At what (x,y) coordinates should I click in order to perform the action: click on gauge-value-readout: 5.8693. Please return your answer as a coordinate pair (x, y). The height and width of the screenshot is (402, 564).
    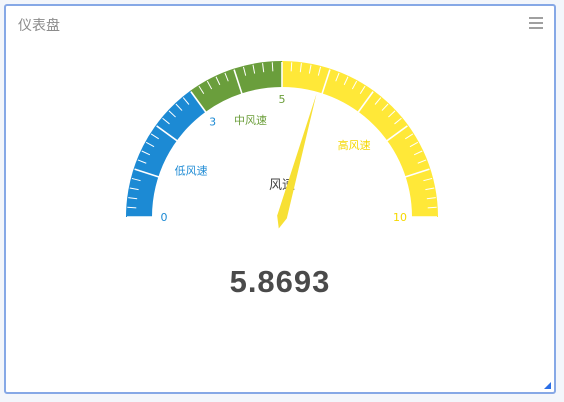
    Looking at the image, I should click on (280, 281).